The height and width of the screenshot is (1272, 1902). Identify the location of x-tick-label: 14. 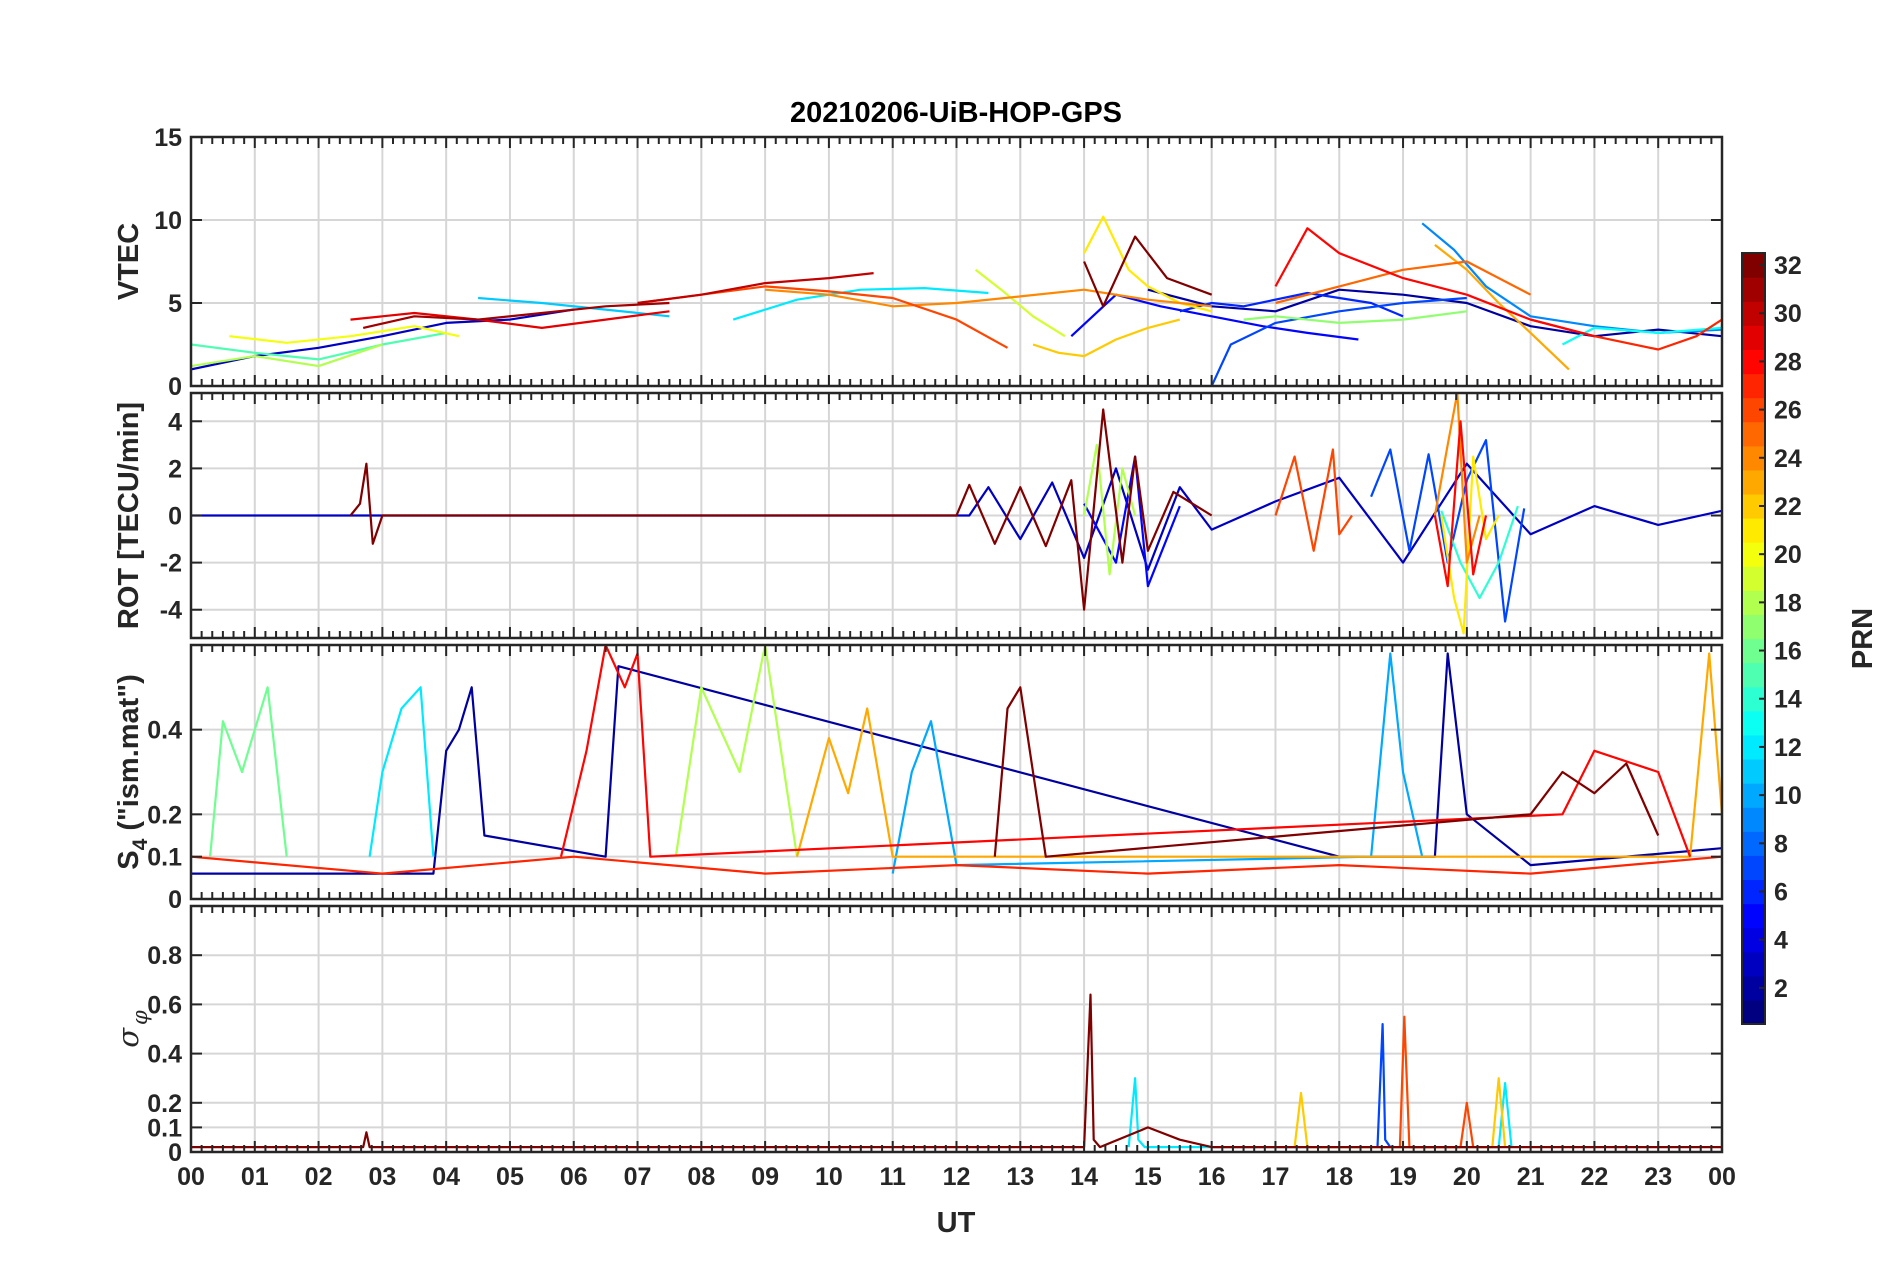
(1084, 1177).